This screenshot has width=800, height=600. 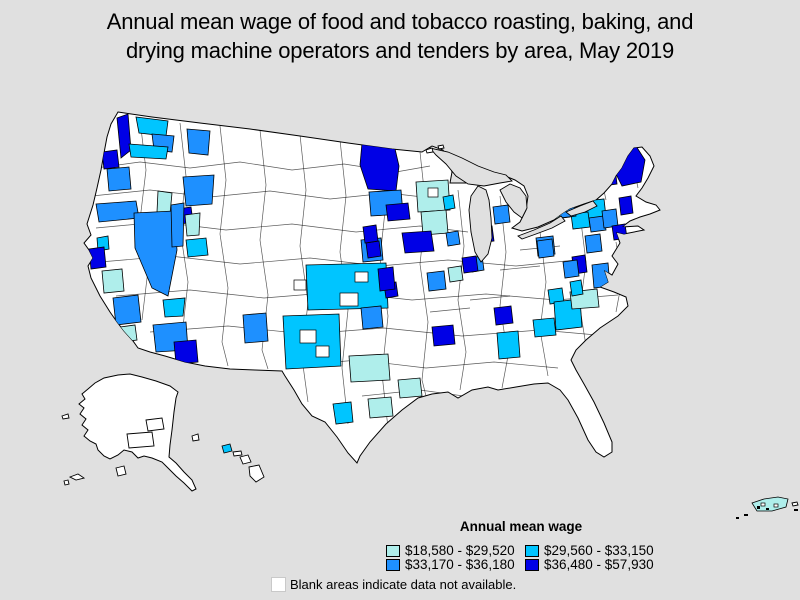 What do you see at coordinates (541, 227) in the screenshot?
I see `lake-erie` at bounding box center [541, 227].